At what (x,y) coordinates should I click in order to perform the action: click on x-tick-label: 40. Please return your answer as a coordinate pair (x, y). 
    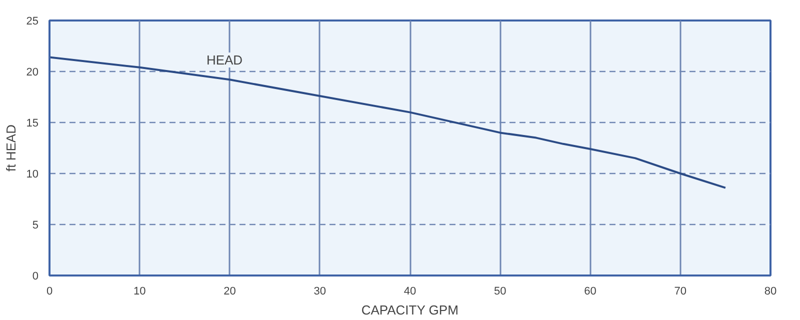
    Looking at the image, I should click on (410, 292).